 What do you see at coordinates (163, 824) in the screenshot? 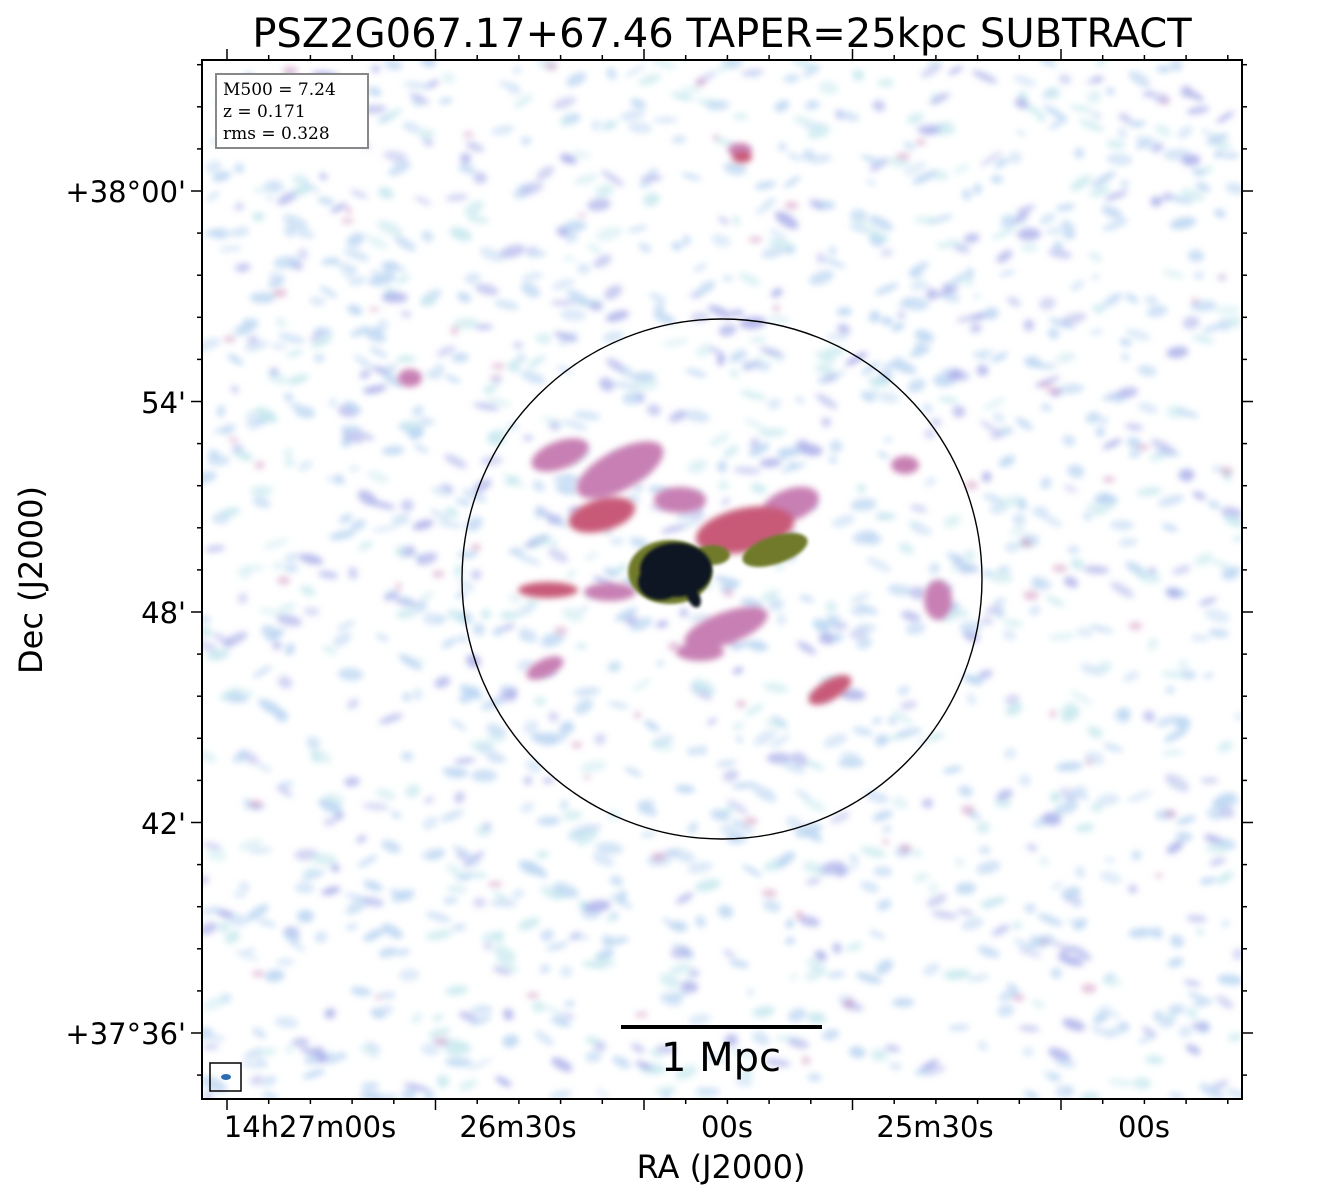
I see `dec-tick-label: 42'` at bounding box center [163, 824].